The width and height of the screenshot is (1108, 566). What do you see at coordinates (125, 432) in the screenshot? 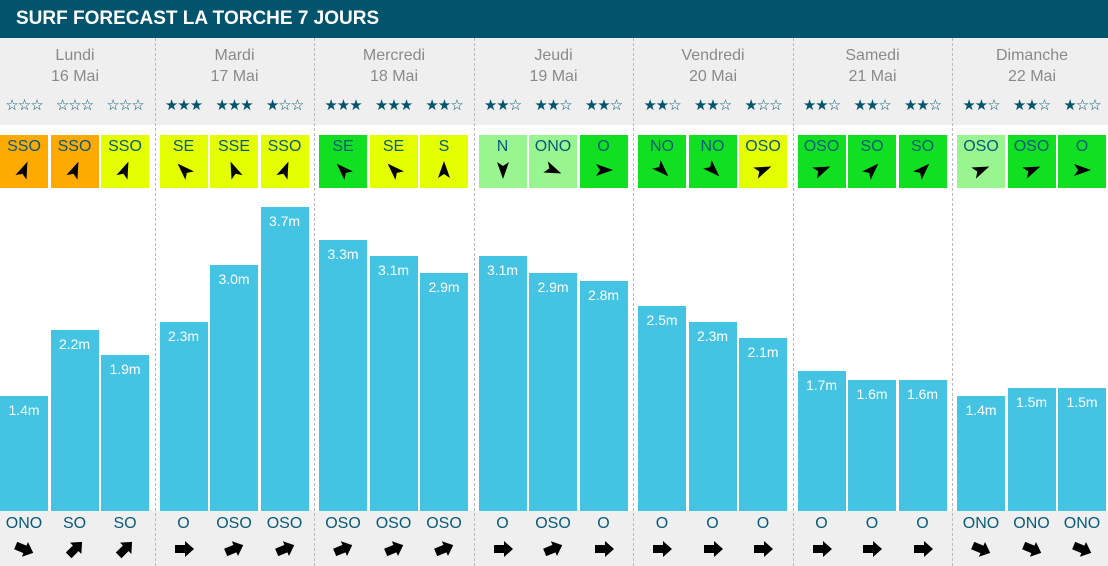
I see `wave-height-bar: 1.9m` at bounding box center [125, 432].